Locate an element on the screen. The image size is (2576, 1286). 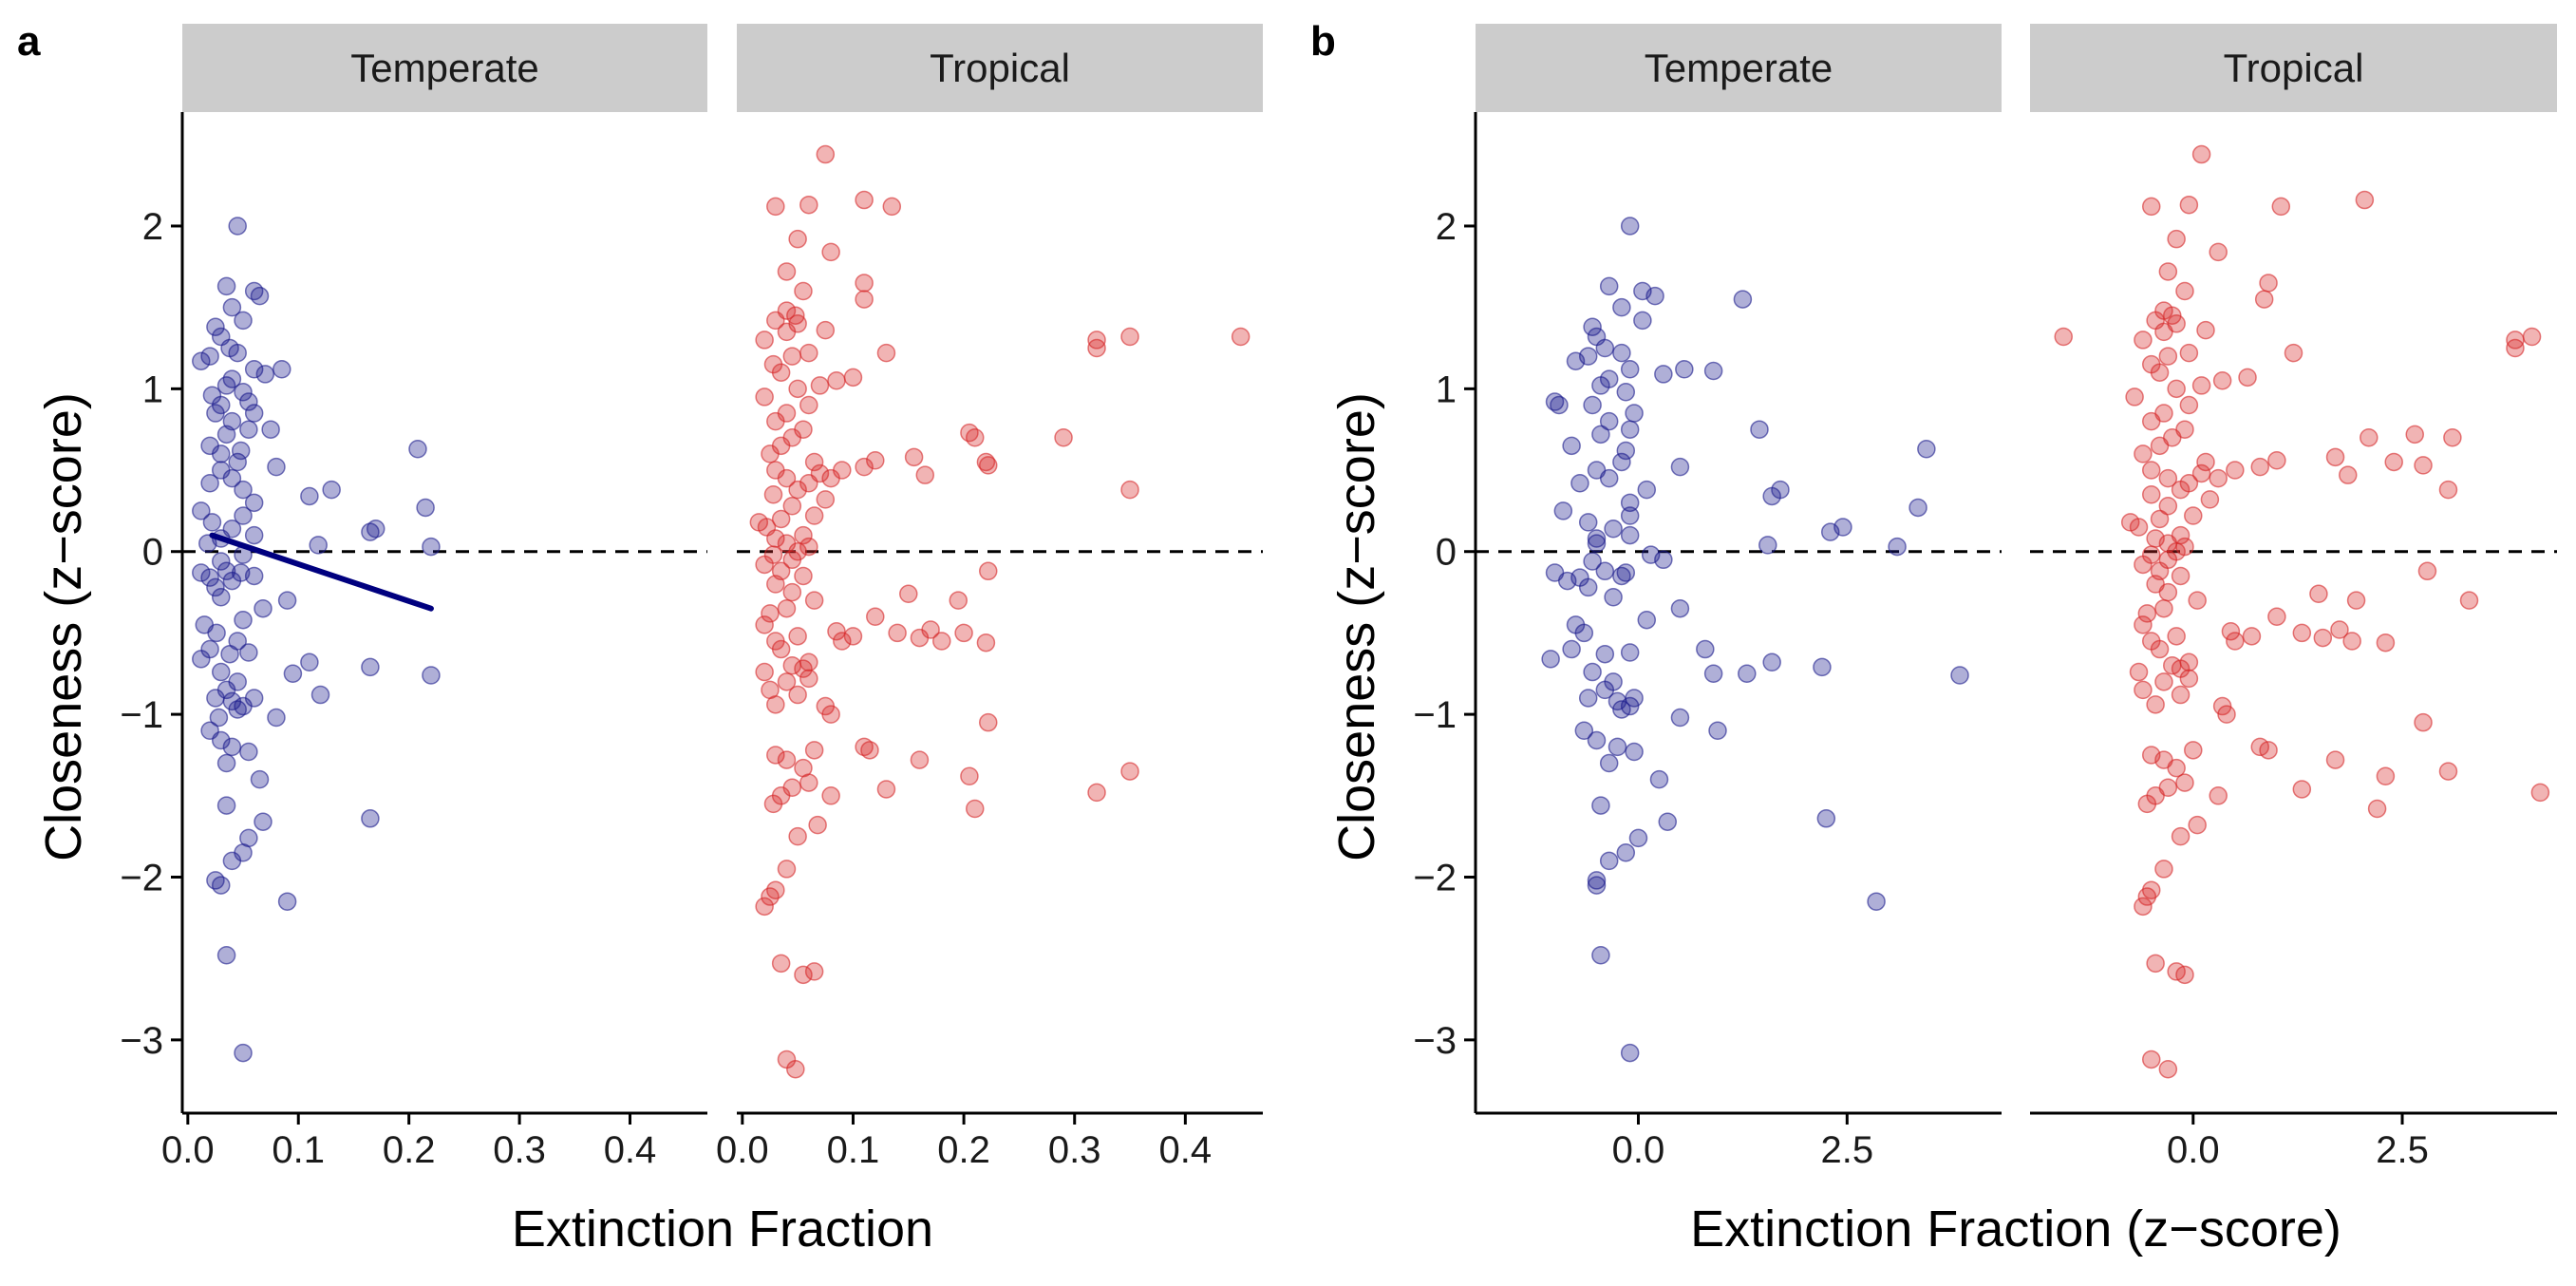
y-axis-title-b: Closeness (z−score) is located at coordinates (1356, 627).